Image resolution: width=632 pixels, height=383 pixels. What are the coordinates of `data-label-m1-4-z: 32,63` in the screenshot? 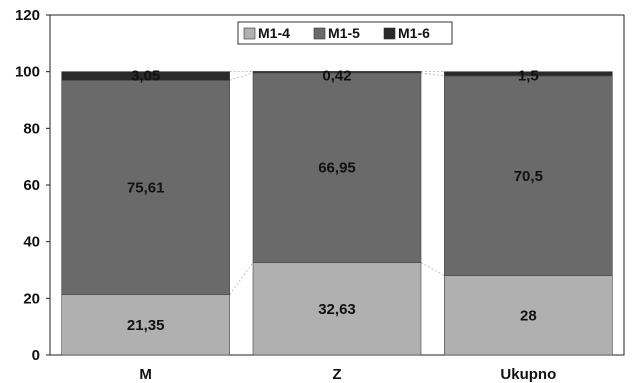 It's located at (337, 309).